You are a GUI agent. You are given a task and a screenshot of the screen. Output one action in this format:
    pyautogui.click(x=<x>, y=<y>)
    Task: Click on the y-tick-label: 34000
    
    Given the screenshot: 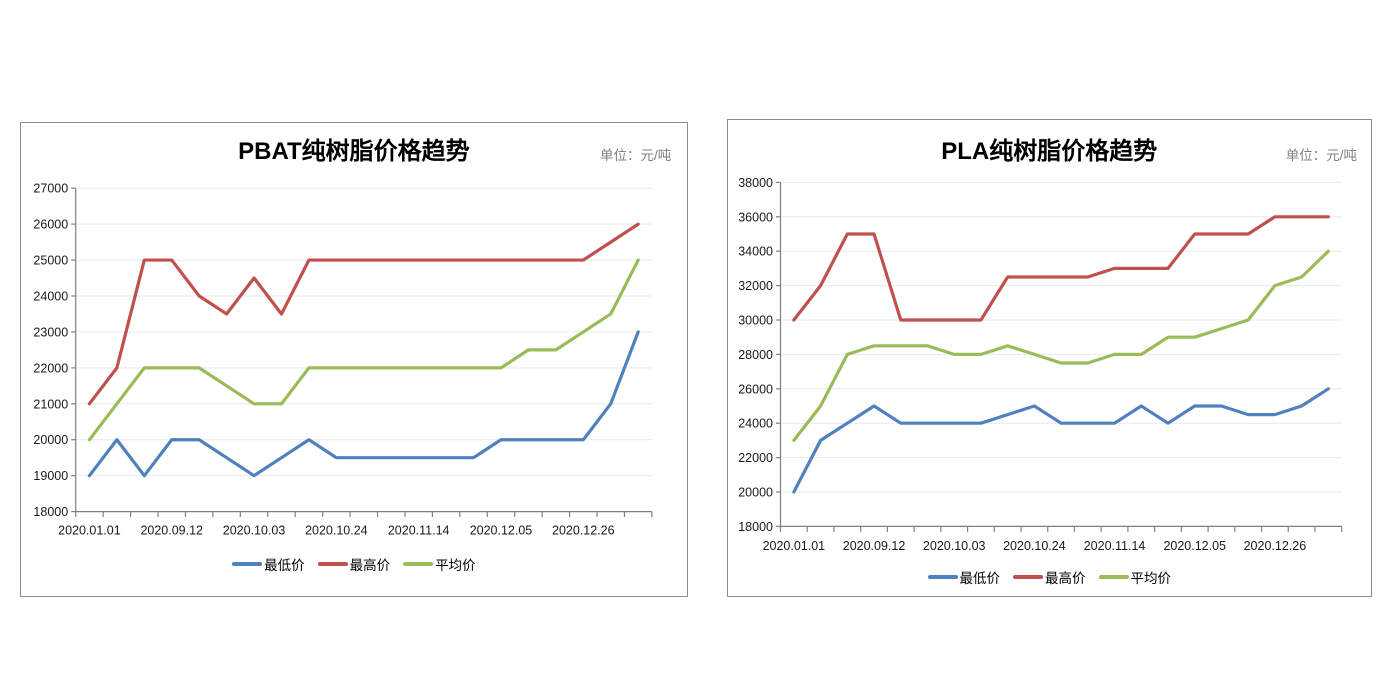 What is the action you would take?
    pyautogui.click(x=755, y=252)
    